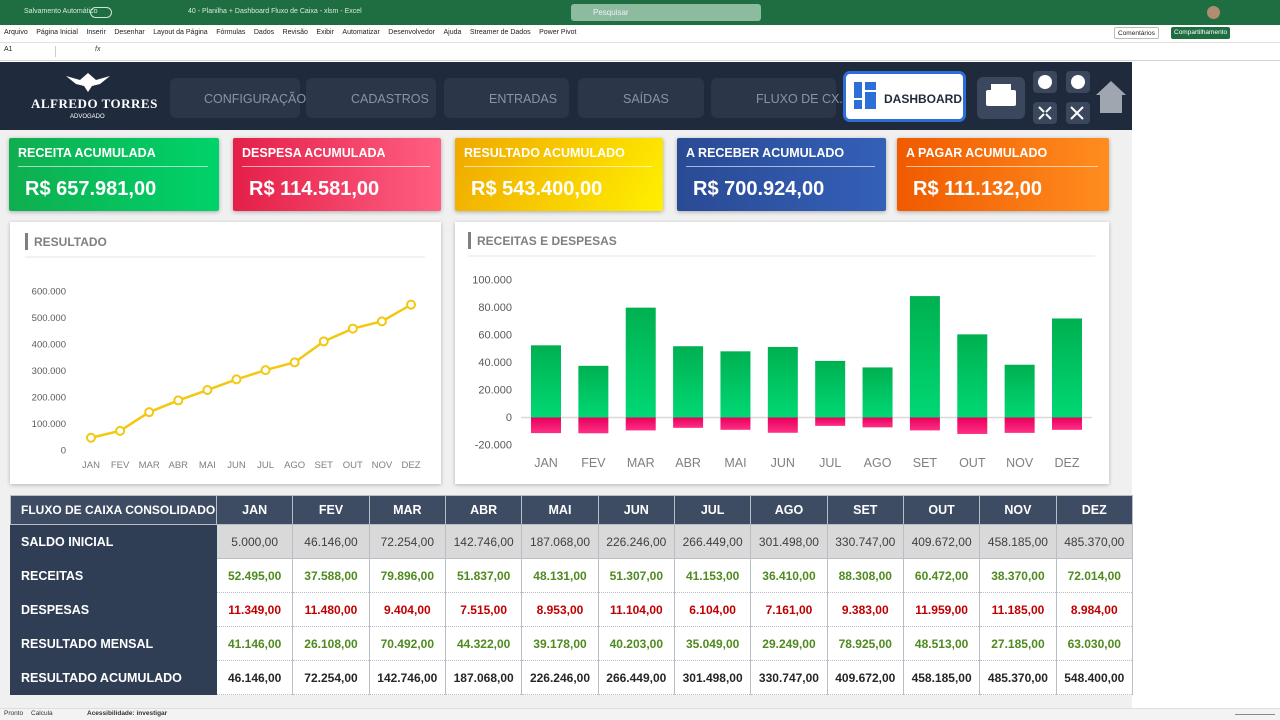 The height and width of the screenshot is (720, 1280). I want to click on cell: 88.308,00, so click(865, 576).